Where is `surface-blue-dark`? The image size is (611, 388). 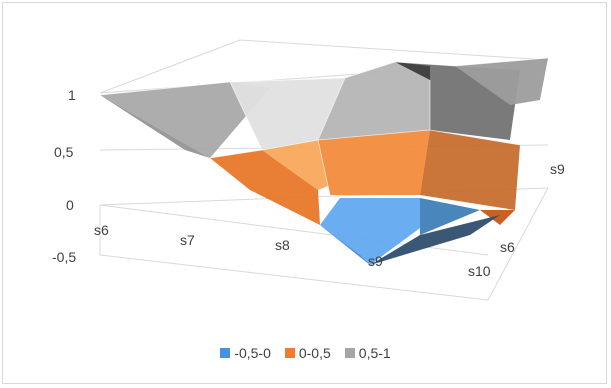
surface-blue-dark is located at coordinates (435, 240).